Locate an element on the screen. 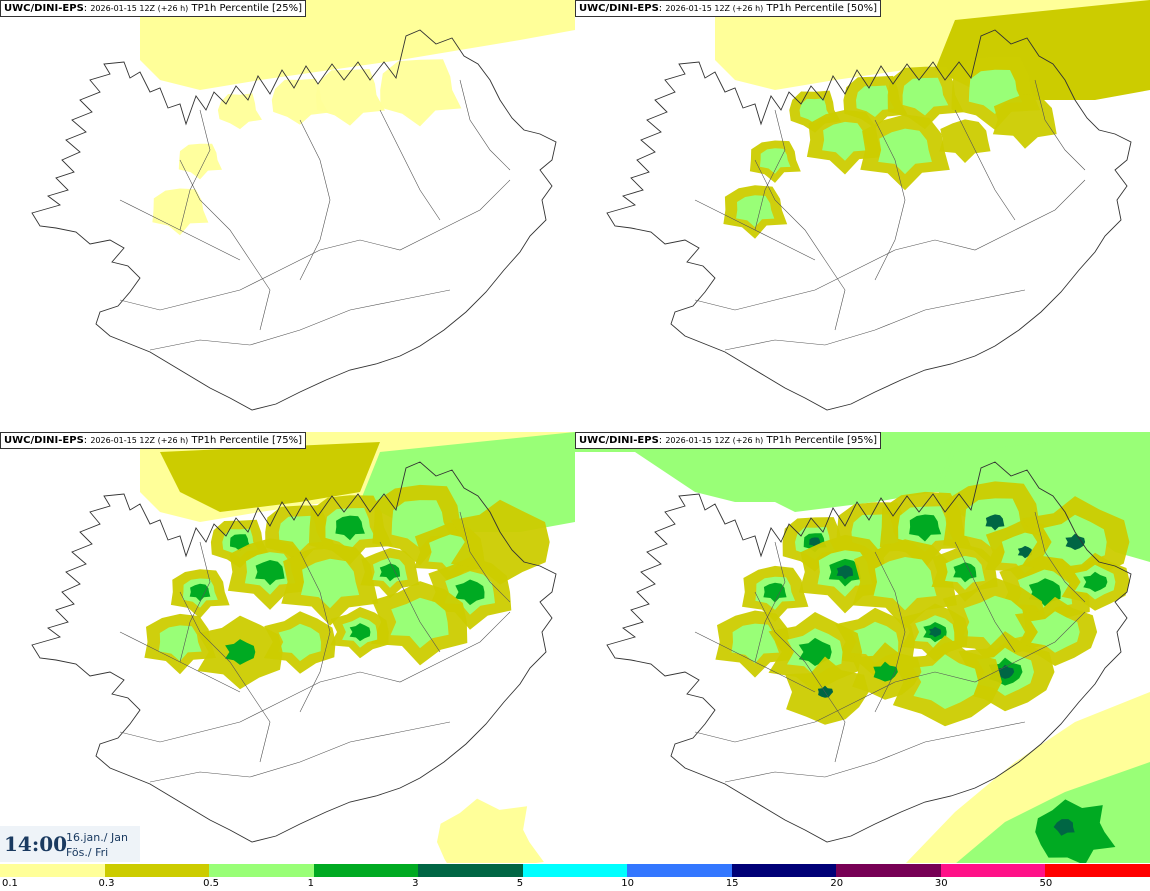 The image size is (1150, 891). valid-time: 14:00 is located at coordinates (36, 844).